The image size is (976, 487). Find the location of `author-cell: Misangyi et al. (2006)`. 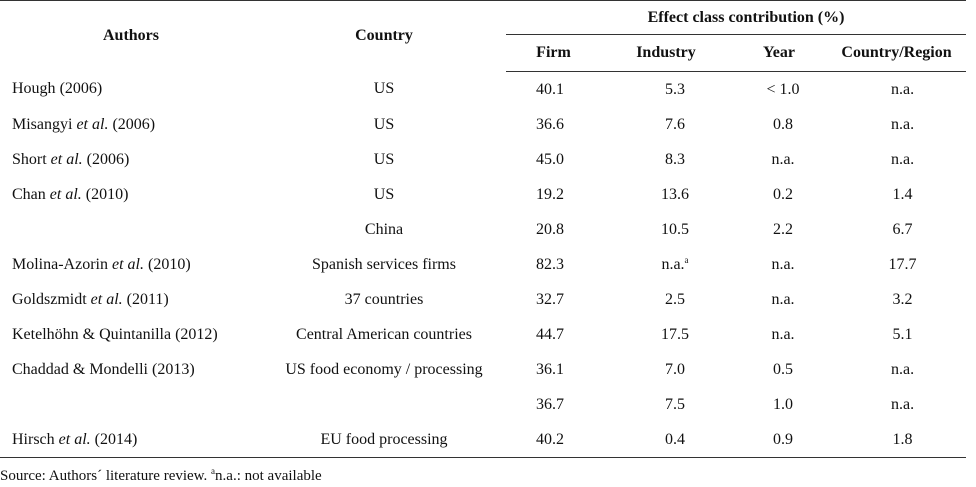

author-cell: Misangyi et al. (2006) is located at coordinates (131, 124).